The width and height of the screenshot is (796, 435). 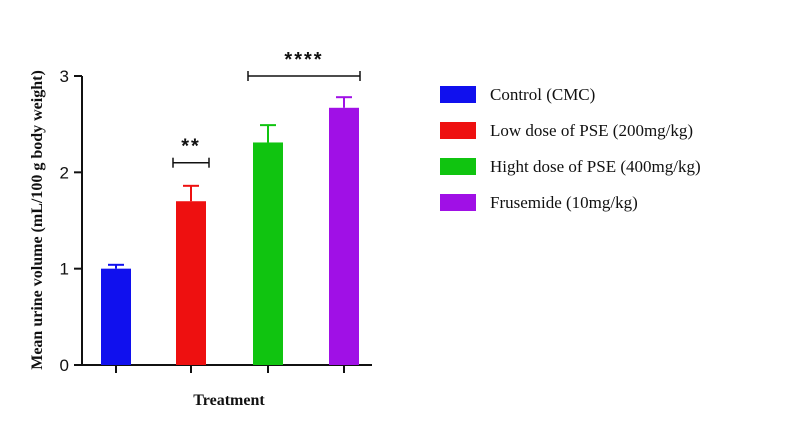 I want to click on x-axis-title: Treatment, so click(x=229, y=400).